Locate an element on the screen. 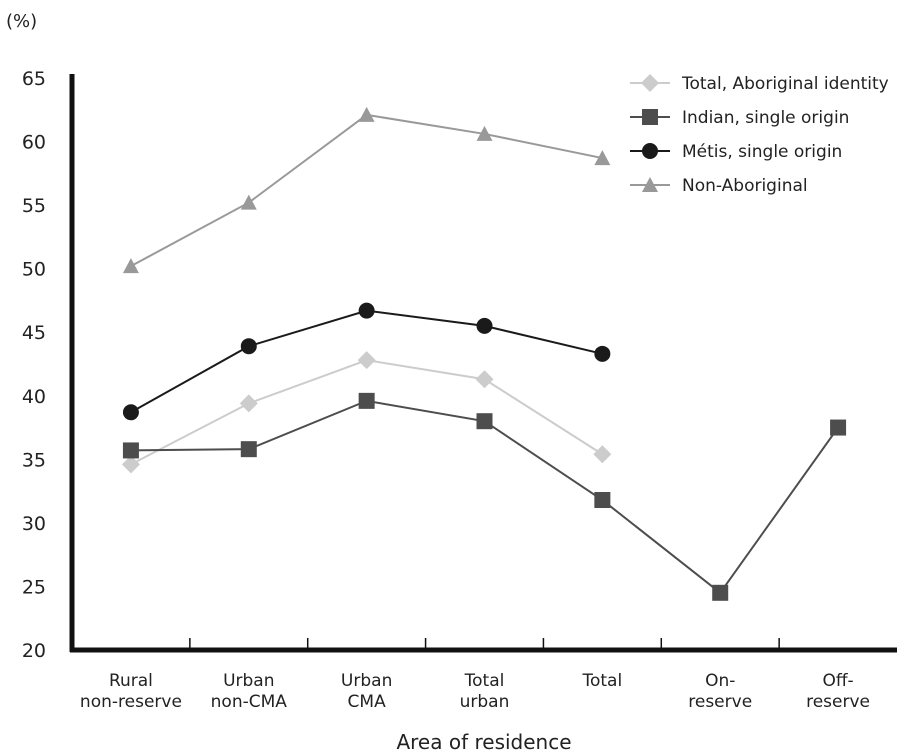  legend-label: Métis, single origin is located at coordinates (762, 152).